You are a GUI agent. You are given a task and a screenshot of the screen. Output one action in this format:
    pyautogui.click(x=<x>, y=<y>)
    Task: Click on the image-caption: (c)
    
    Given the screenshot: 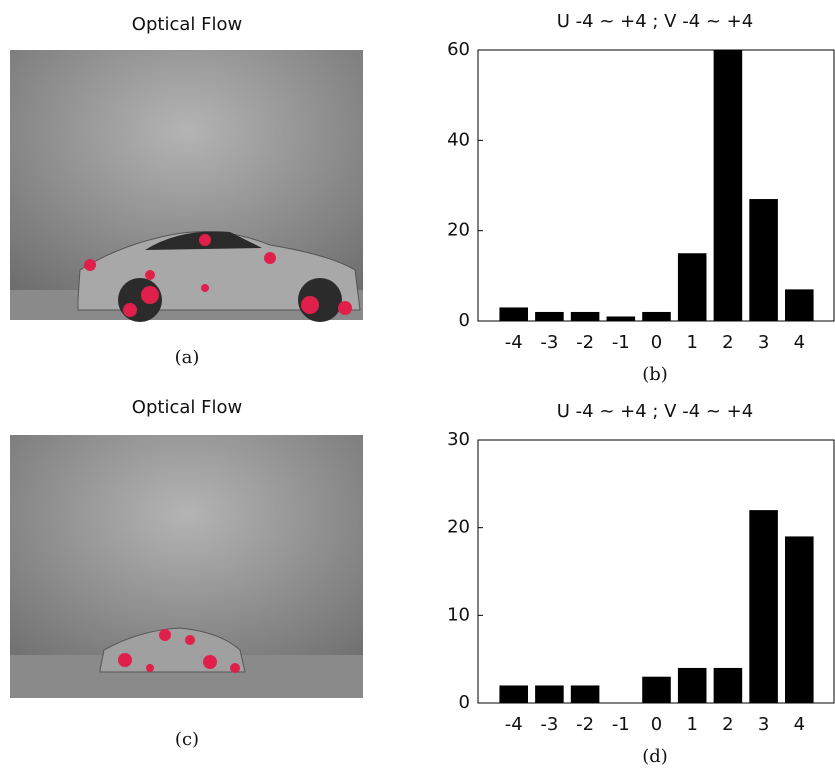 What is the action you would take?
    pyautogui.click(x=187, y=739)
    